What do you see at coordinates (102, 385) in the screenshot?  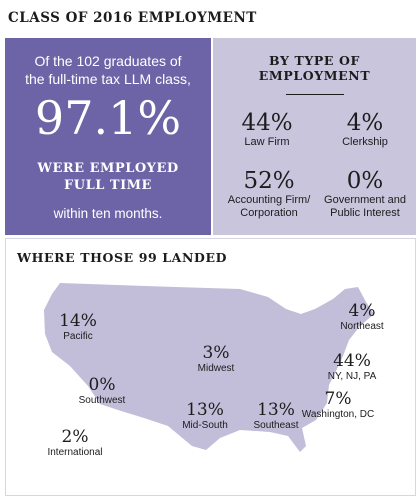 I see `region-percentage: 0%` at bounding box center [102, 385].